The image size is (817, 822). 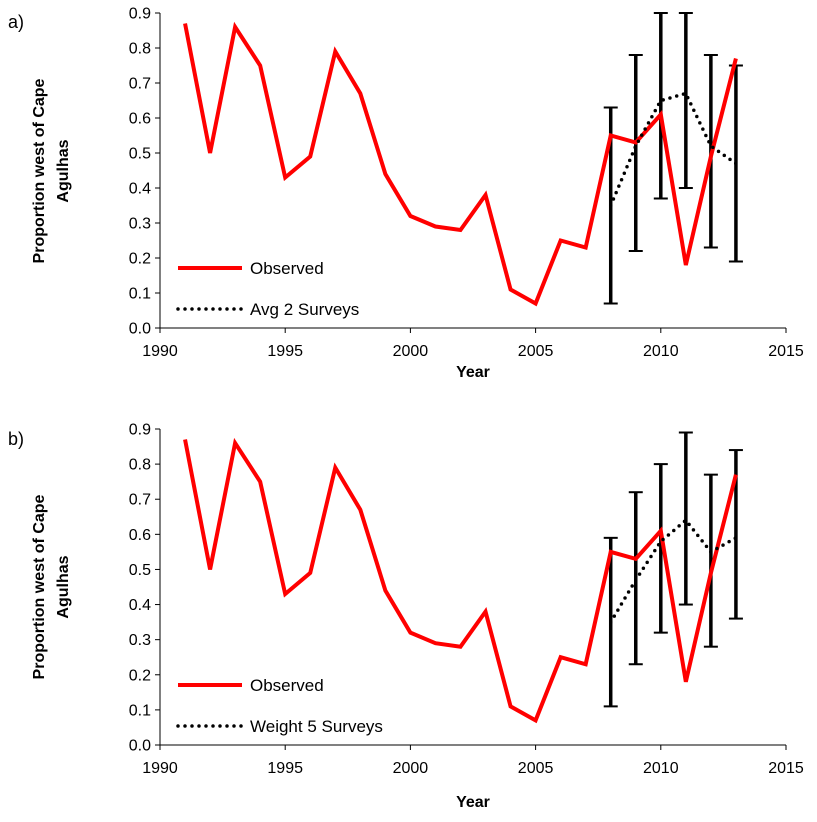 What do you see at coordinates (16, 22) in the screenshot?
I see `panel-label: a)` at bounding box center [16, 22].